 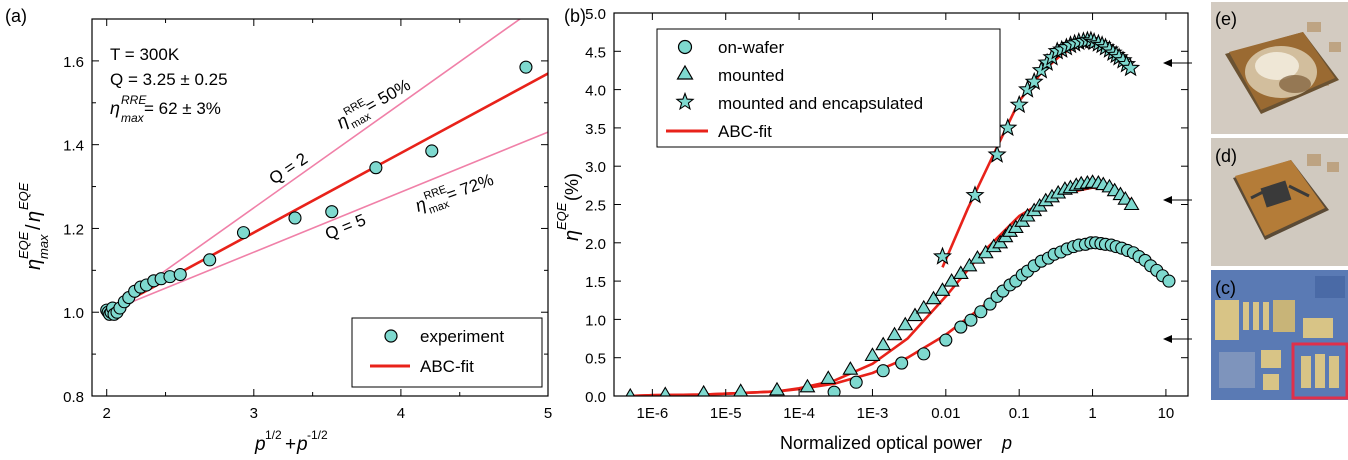 I want to click on rre72-label: η max RRE = 72%, so click(x=455, y=193).